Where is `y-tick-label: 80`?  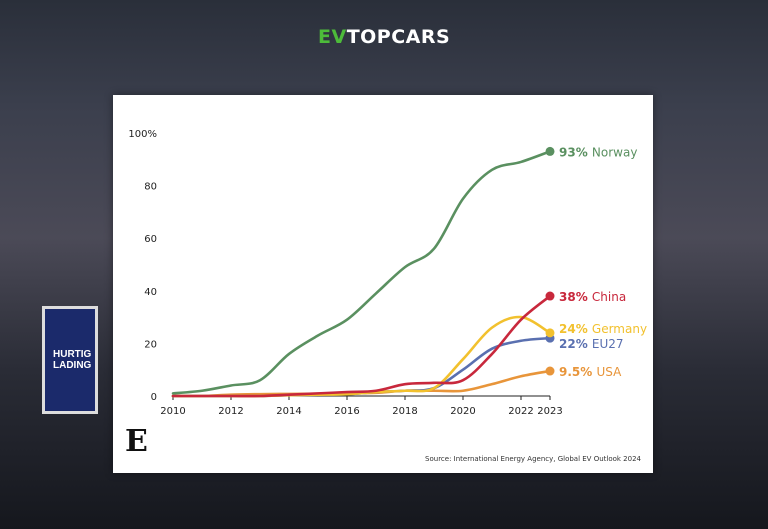
y-tick-label: 80 is located at coordinates (150, 187).